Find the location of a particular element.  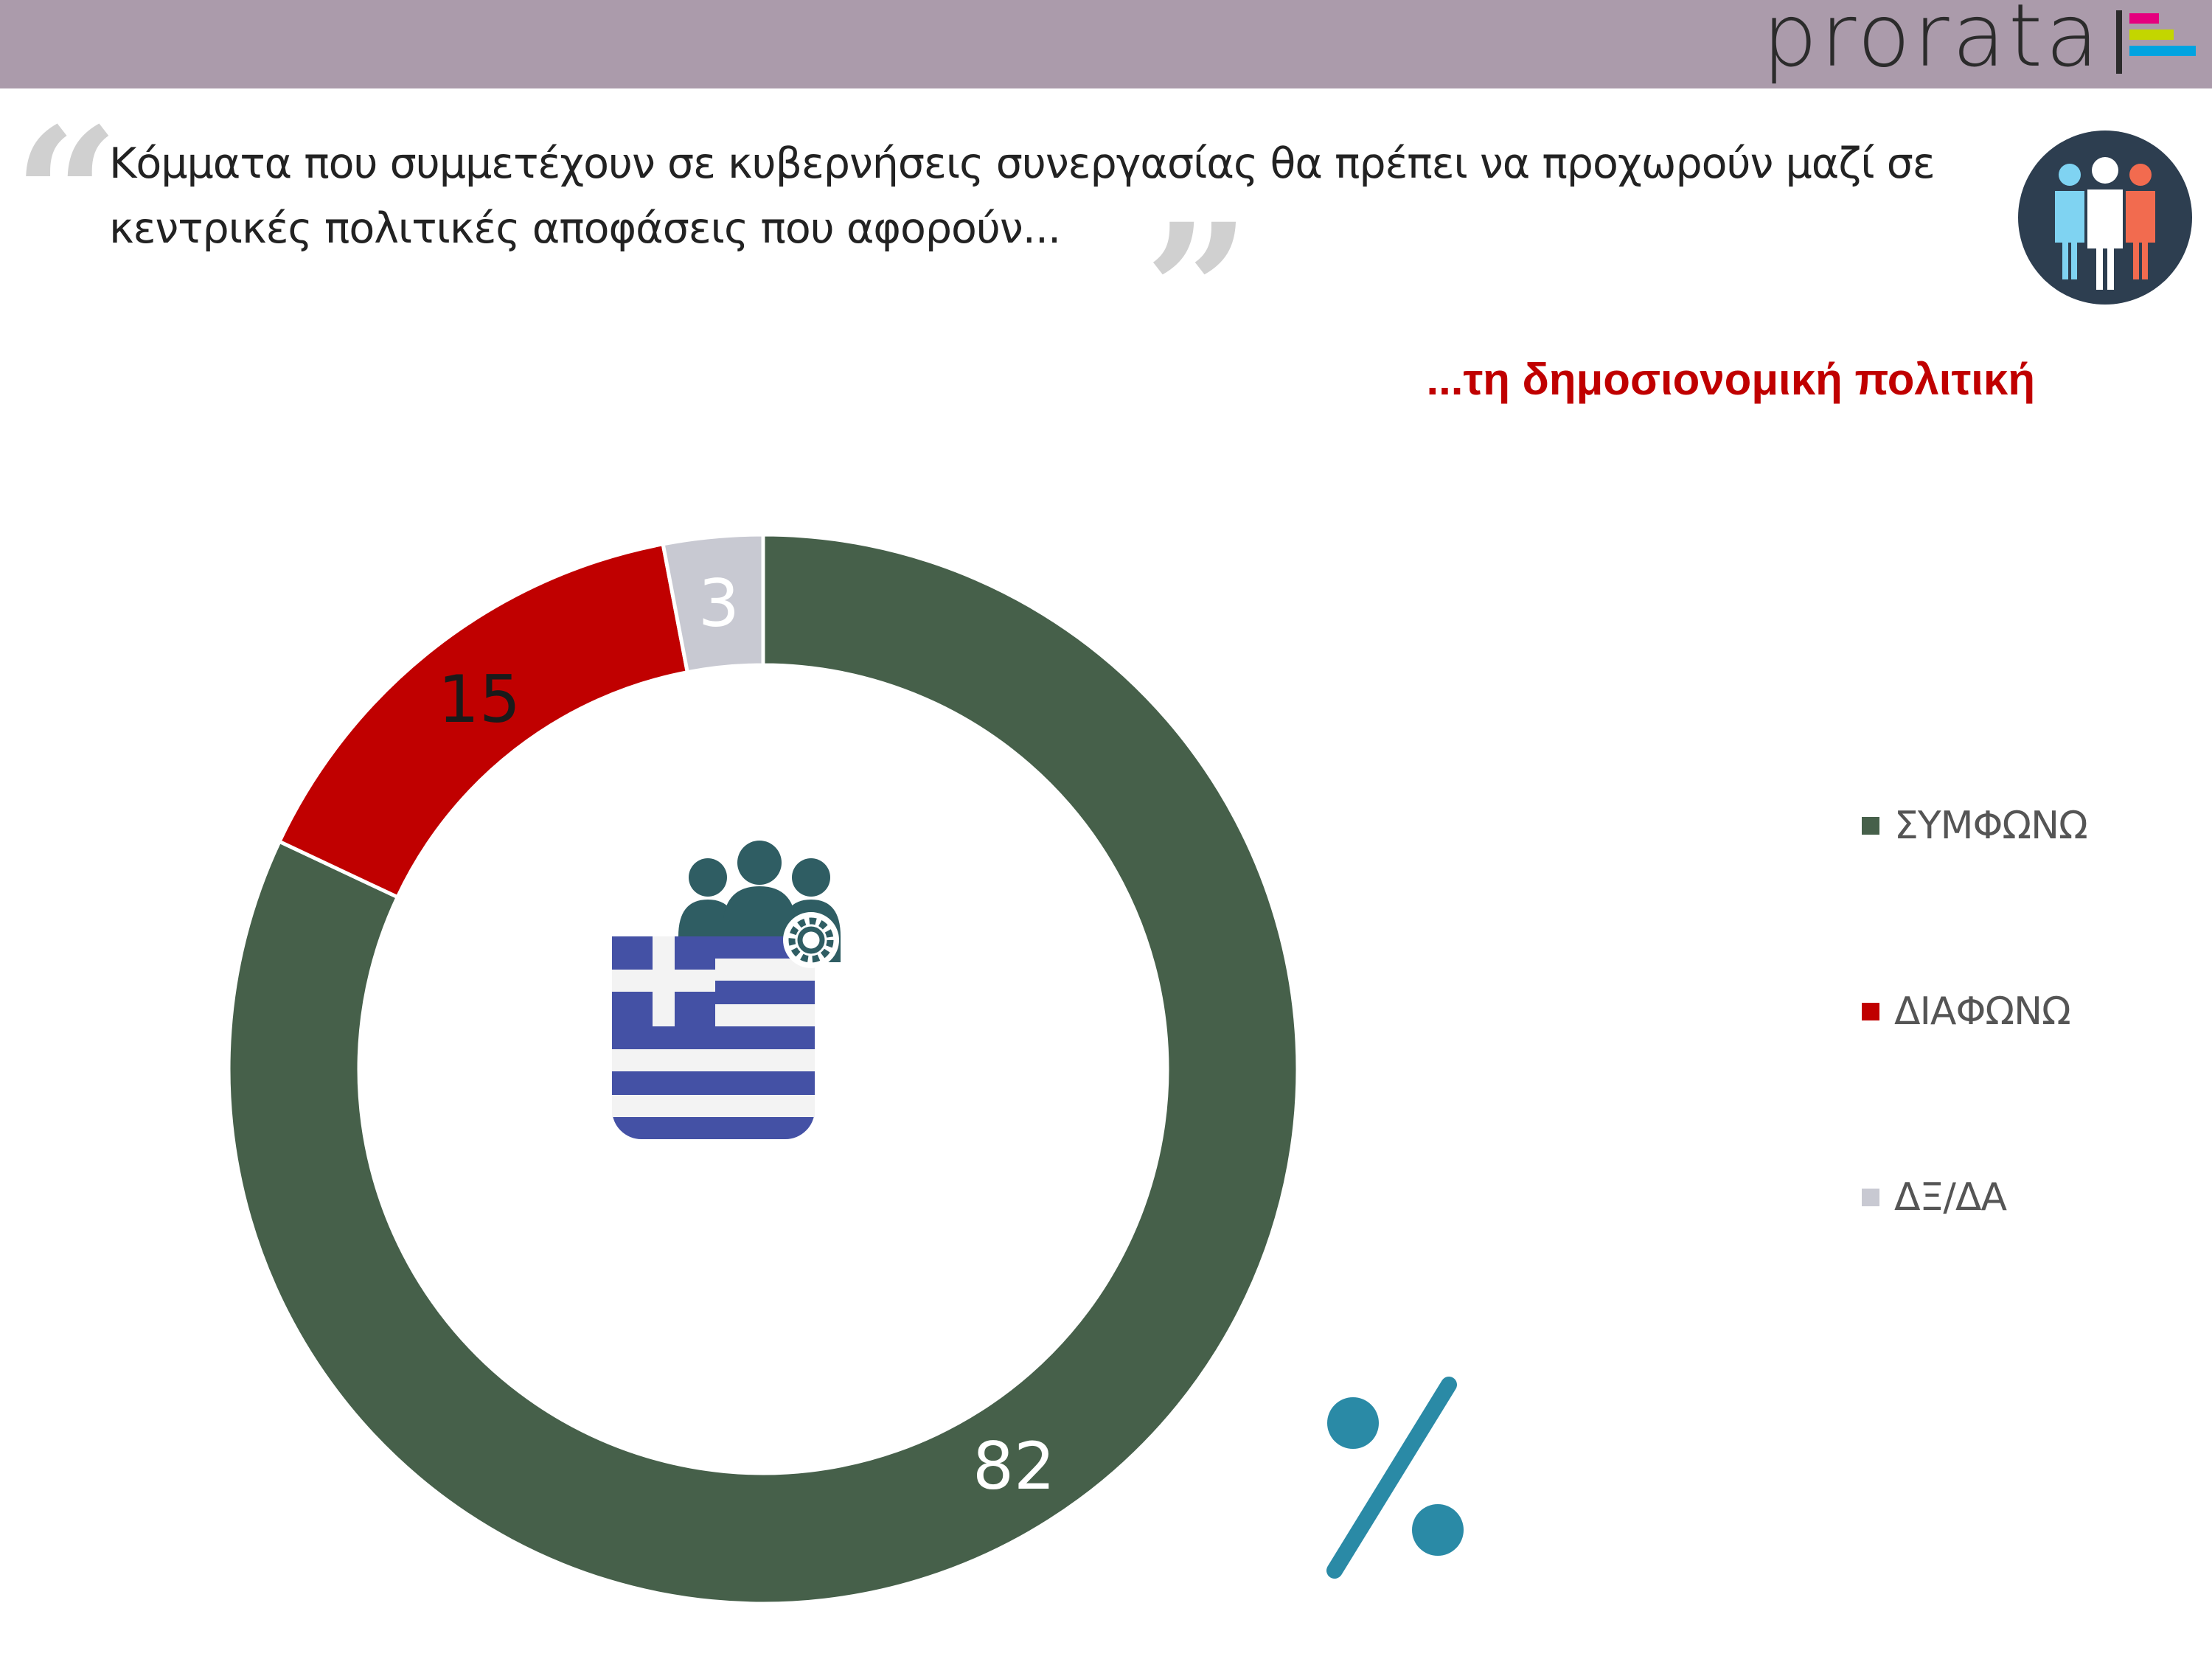

legend-swatch-dont-know is located at coordinates (1870, 1197).